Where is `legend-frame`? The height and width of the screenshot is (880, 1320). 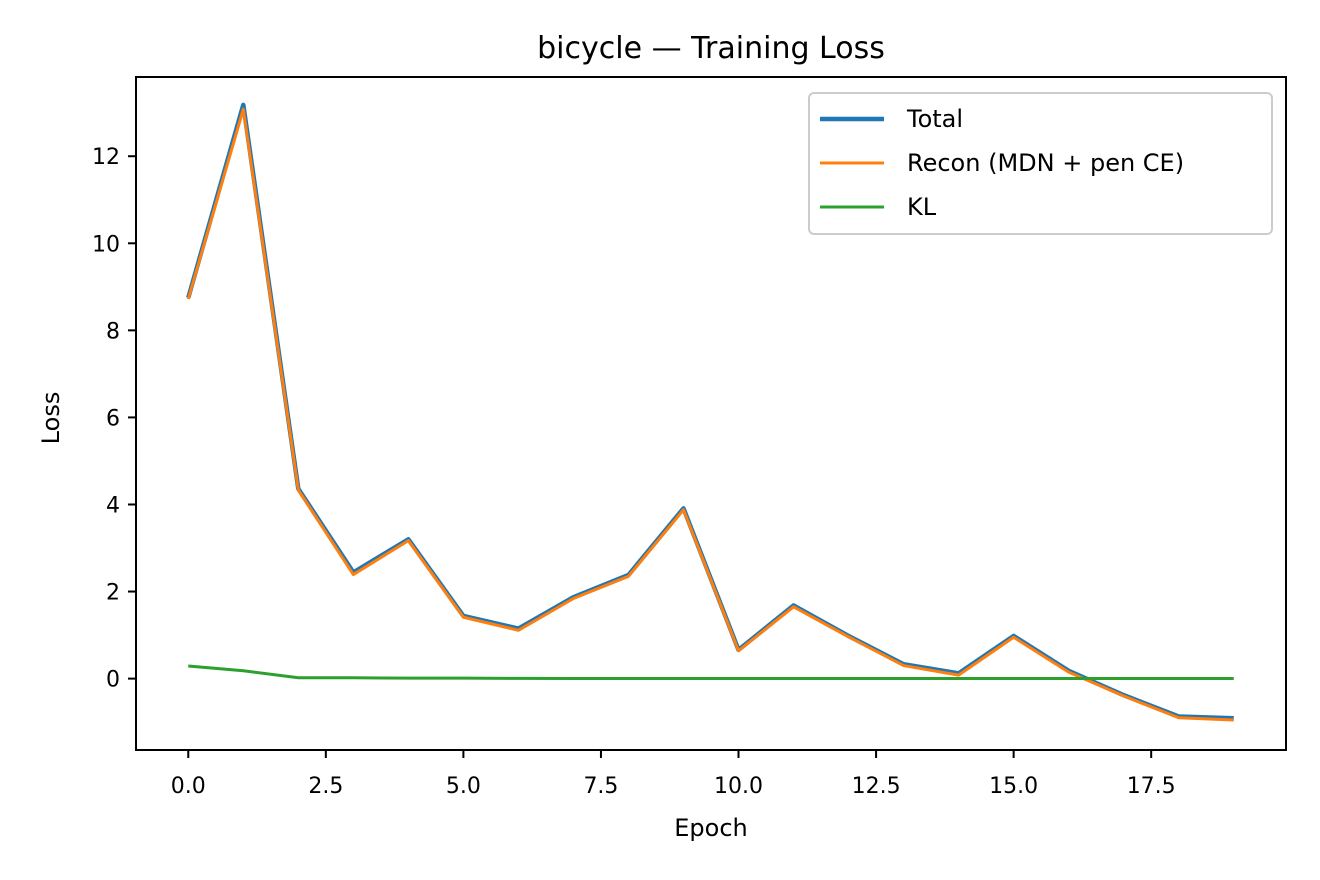 legend-frame is located at coordinates (1040, 163).